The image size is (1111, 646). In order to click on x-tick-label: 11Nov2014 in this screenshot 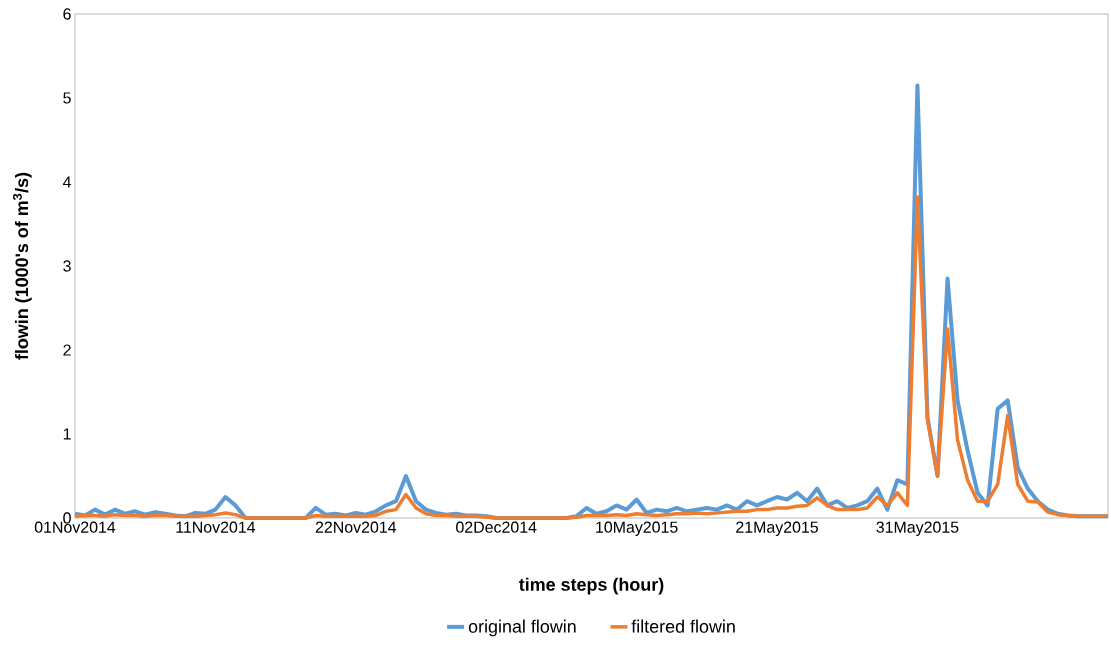, I will do `click(216, 527)`.